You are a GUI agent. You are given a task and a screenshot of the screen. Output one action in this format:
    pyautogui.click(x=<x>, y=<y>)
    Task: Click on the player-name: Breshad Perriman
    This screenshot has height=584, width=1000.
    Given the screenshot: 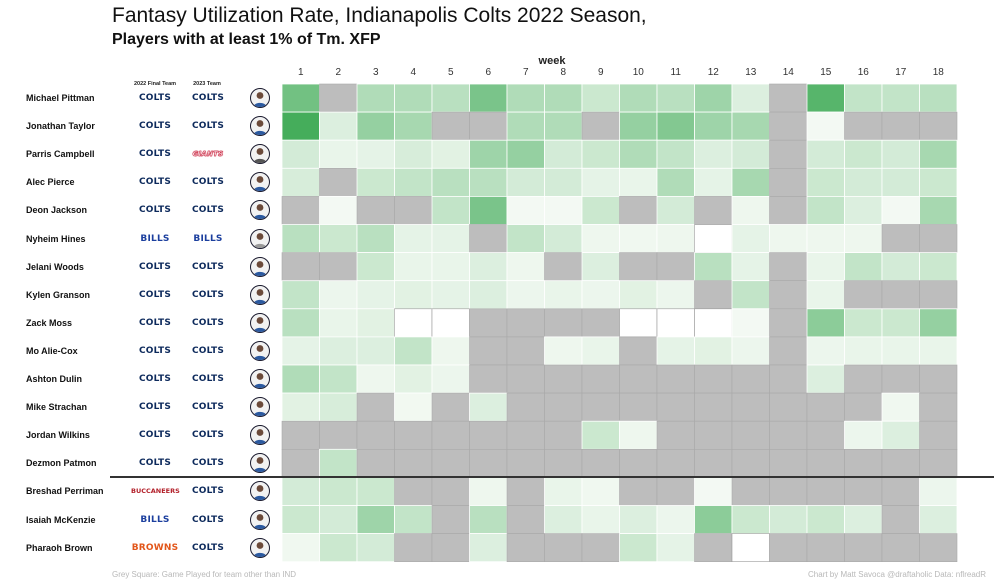 What is the action you would take?
    pyautogui.click(x=65, y=491)
    